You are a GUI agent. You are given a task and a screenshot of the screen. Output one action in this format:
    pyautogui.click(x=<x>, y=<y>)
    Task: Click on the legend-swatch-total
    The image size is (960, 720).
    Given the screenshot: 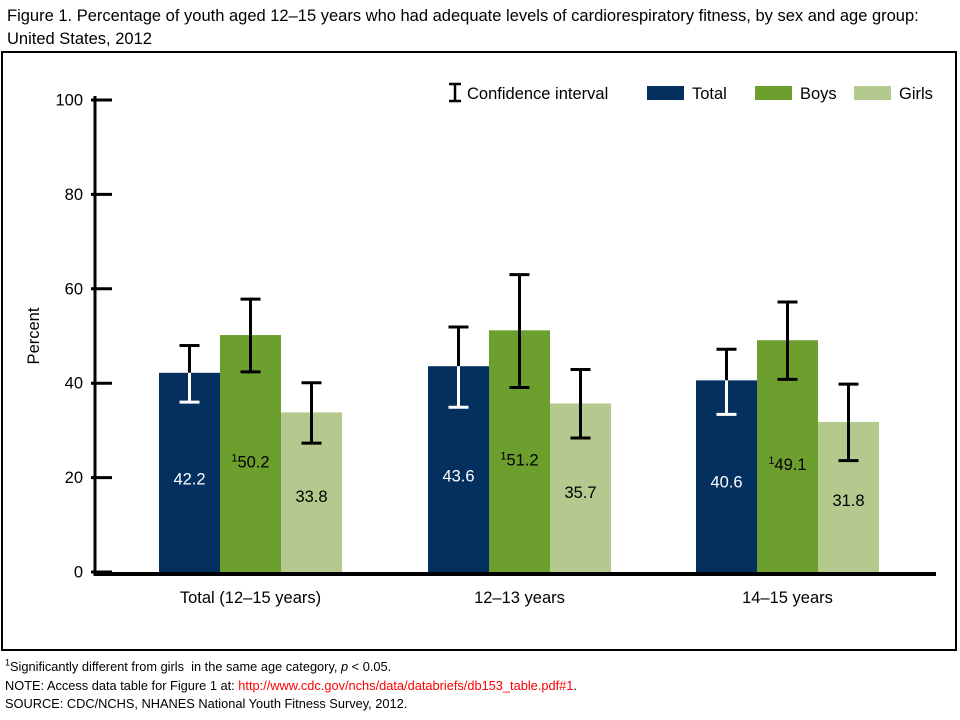 What is the action you would take?
    pyautogui.click(x=665, y=93)
    